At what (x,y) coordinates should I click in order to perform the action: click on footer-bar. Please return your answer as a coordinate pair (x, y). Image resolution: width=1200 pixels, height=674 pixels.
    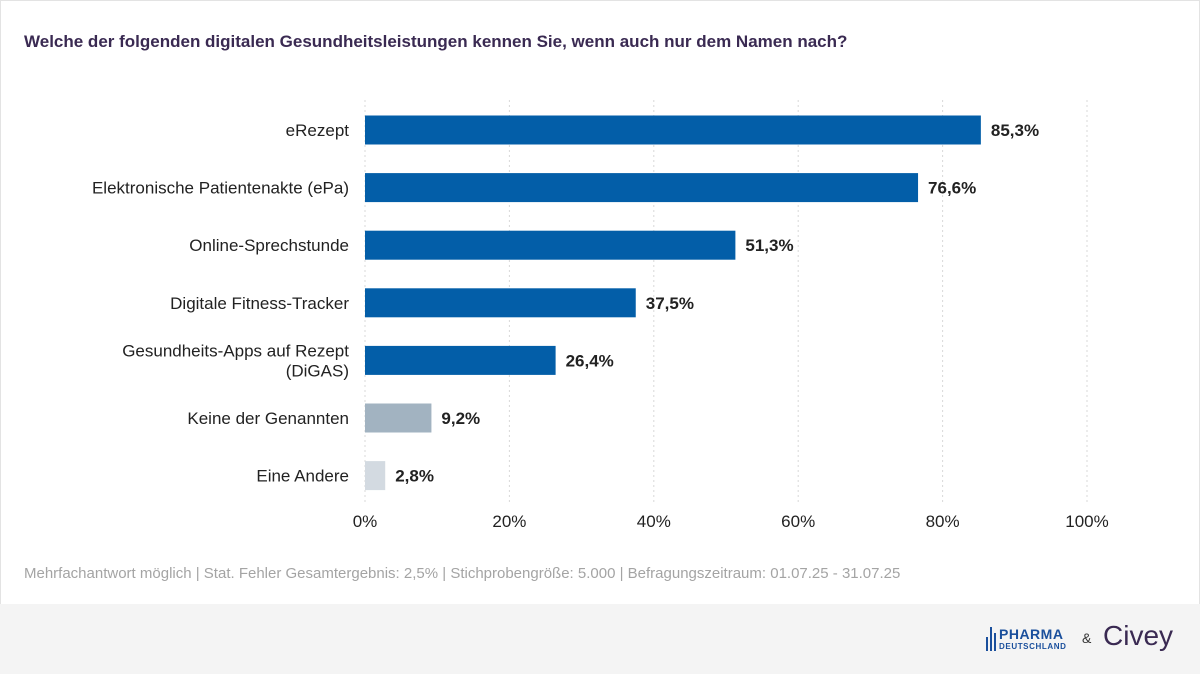
    Looking at the image, I should click on (600, 639).